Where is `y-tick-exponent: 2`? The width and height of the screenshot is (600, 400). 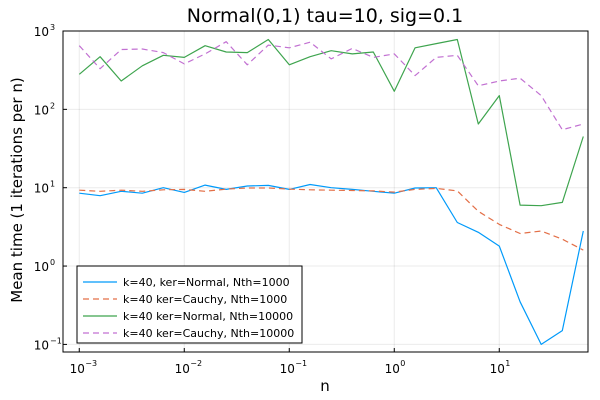 y-tick-exponent: 2 is located at coordinates (52, 105).